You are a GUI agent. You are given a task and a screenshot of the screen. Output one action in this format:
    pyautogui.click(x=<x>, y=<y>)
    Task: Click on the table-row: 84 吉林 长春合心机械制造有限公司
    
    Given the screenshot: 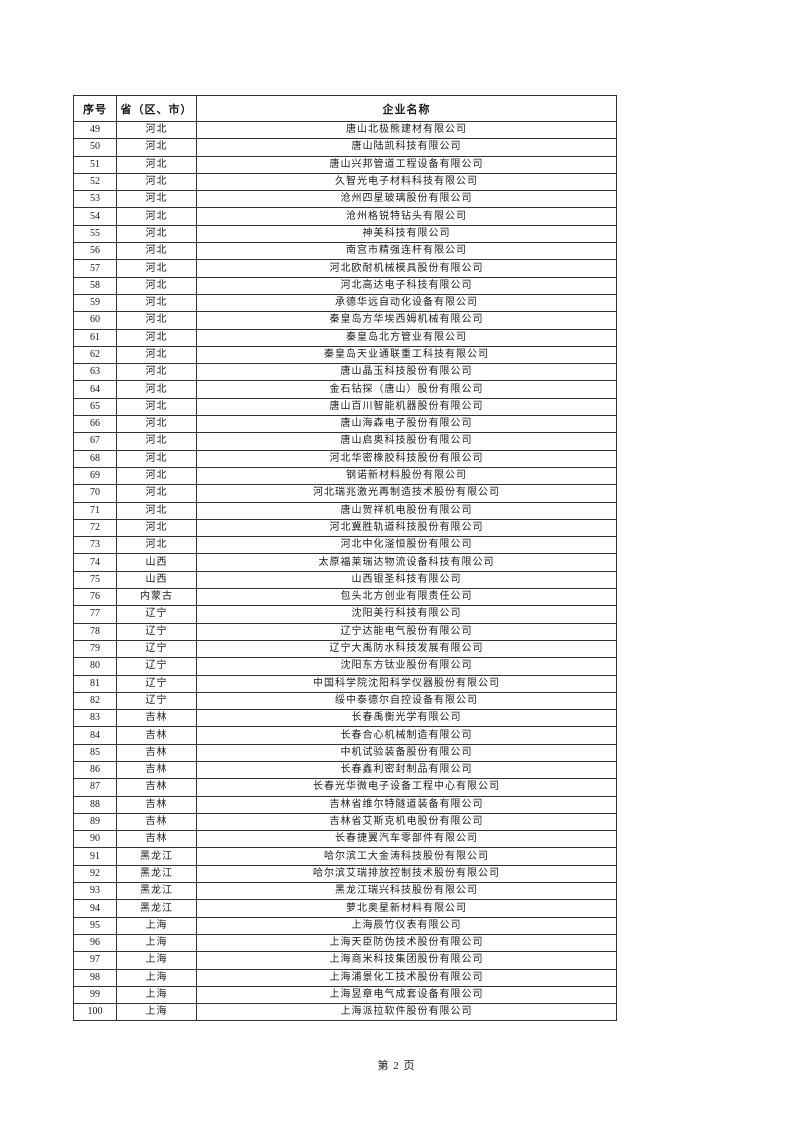 What is the action you would take?
    pyautogui.click(x=345, y=735)
    